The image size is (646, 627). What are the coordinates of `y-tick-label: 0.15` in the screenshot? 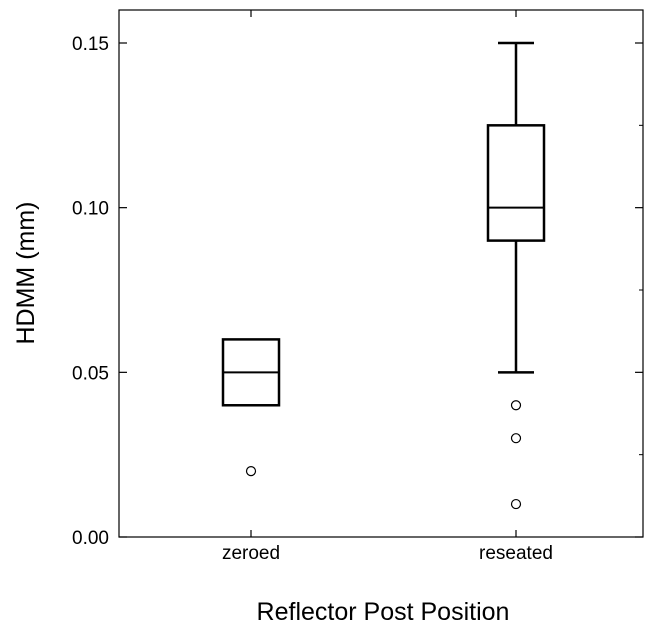 It's located at (90, 44).